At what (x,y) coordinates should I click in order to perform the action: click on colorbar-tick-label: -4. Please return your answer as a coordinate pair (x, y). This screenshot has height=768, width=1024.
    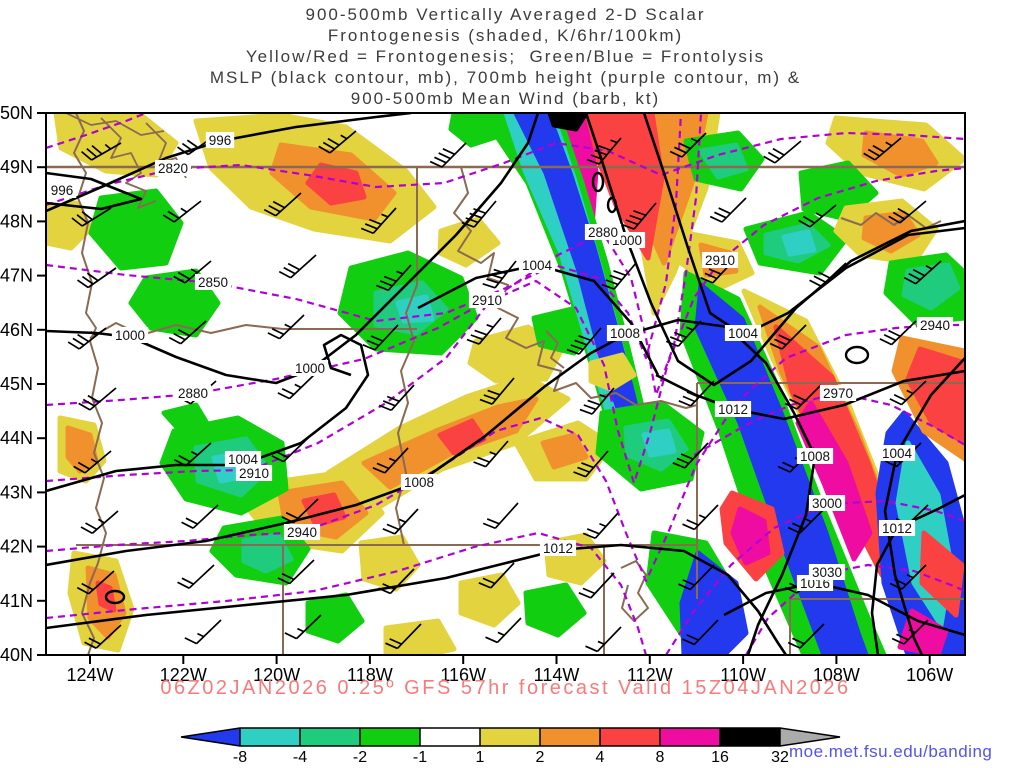
    Looking at the image, I should click on (300, 757).